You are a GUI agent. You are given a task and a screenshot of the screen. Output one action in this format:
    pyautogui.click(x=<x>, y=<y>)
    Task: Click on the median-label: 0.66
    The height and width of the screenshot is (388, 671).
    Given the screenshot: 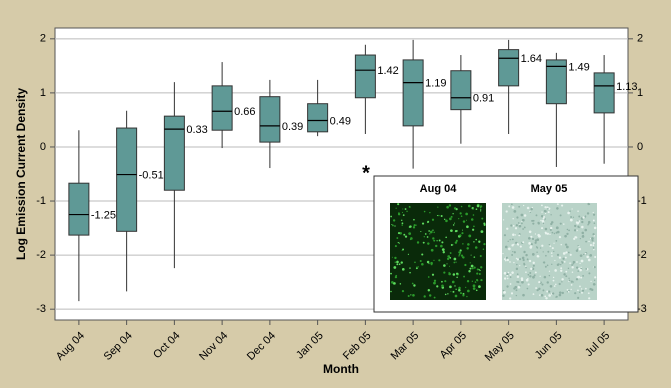 What is the action you would take?
    pyautogui.click(x=244, y=112)
    